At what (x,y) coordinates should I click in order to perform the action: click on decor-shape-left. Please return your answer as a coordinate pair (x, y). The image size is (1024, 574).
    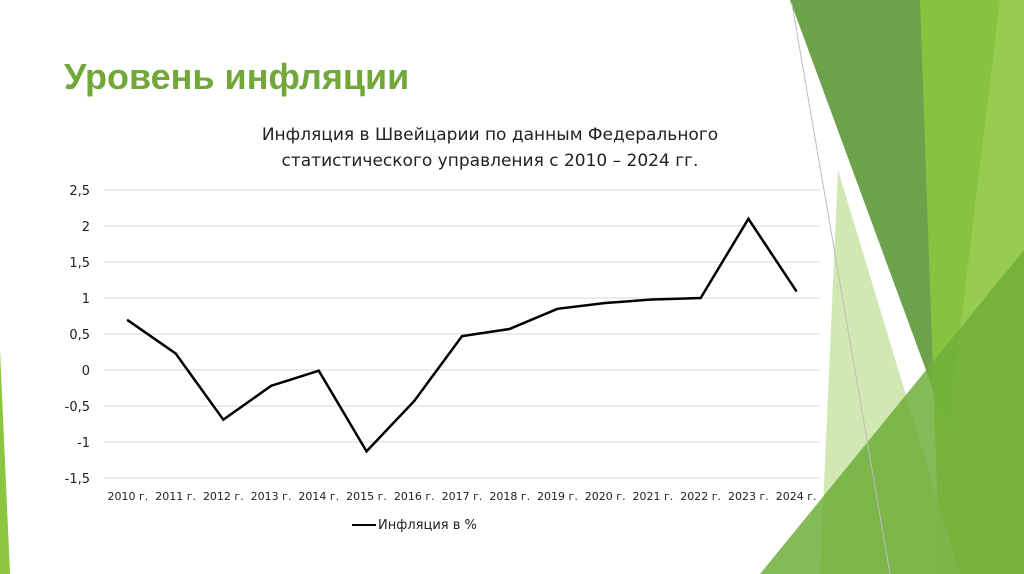
    Looking at the image, I should click on (5, 462).